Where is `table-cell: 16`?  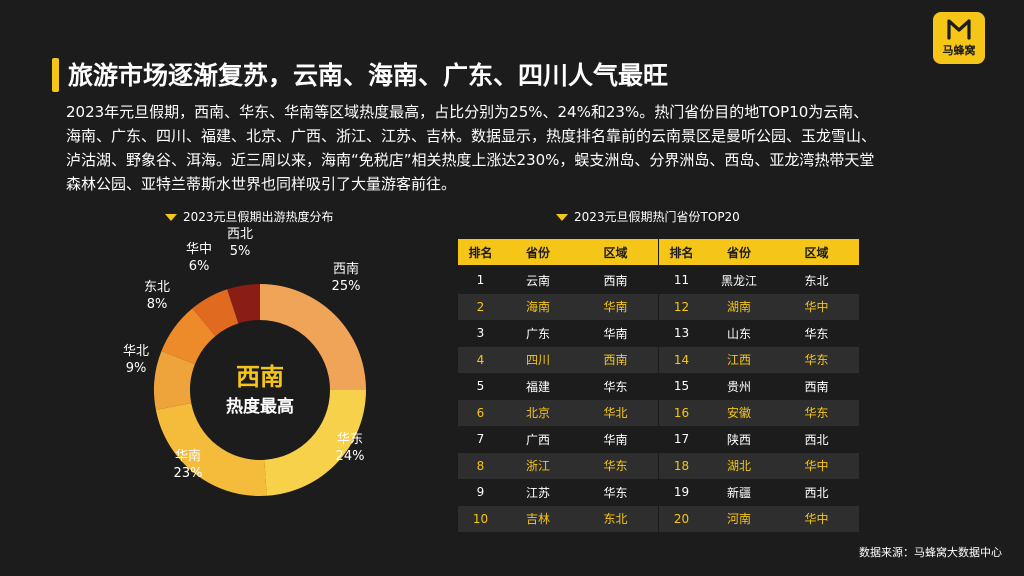 table-cell: 16 is located at coordinates (681, 412).